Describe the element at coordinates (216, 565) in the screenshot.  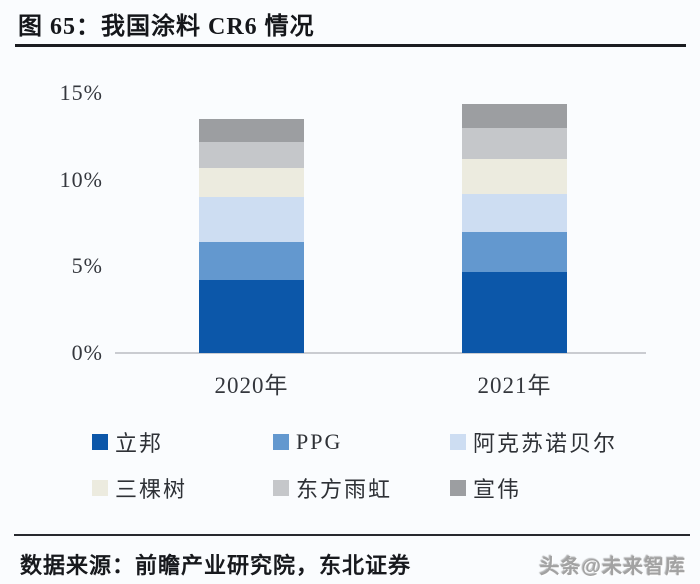
I see `data-source-text: 数据来源：前瞻产业研究院，东北证券` at that location.